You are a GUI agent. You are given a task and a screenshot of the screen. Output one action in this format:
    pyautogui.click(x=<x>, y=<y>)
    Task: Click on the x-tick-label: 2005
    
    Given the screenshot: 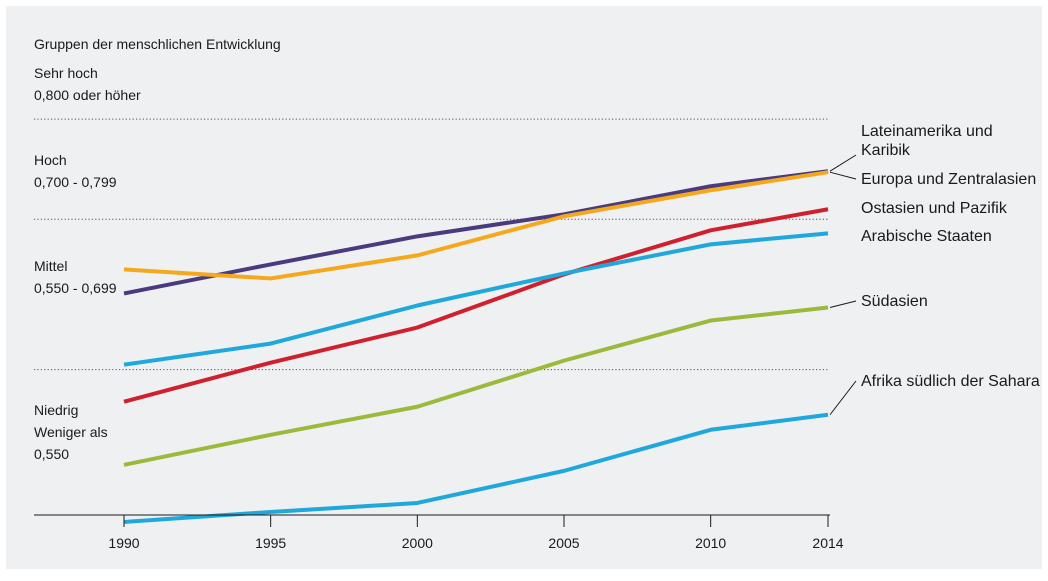 What is the action you would take?
    pyautogui.click(x=563, y=543)
    